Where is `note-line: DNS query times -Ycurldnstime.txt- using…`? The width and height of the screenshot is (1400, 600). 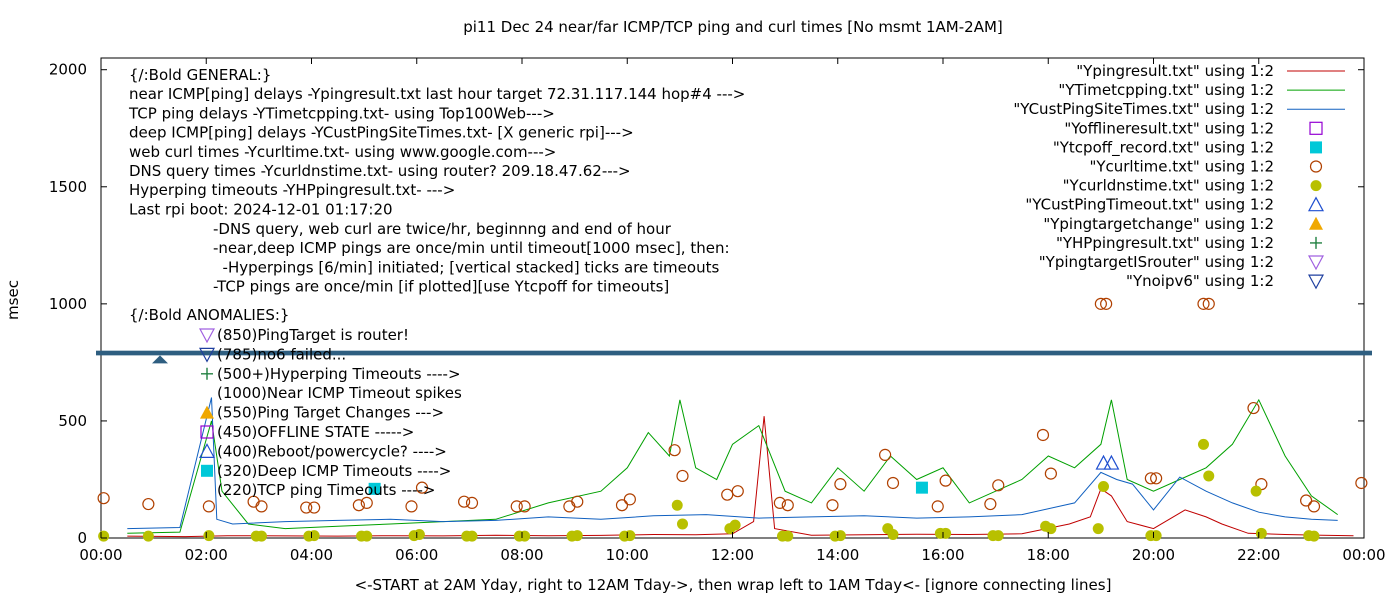
note-line: DNS query times -Ycurldnstime.txt- using… is located at coordinates (380, 171).